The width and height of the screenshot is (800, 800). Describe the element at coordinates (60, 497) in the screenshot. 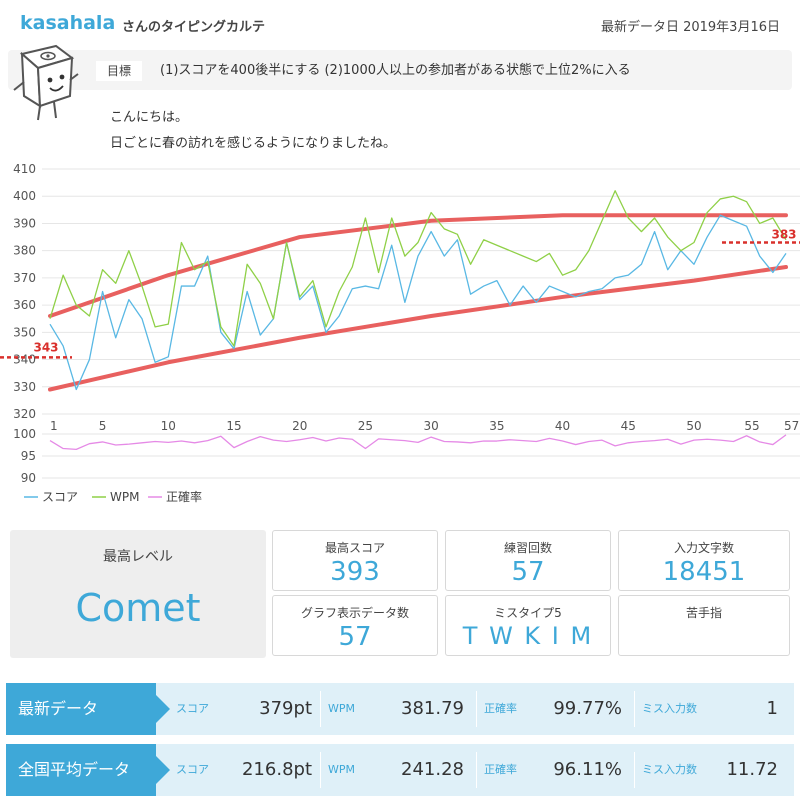

I see `legend-label: スコア` at that location.